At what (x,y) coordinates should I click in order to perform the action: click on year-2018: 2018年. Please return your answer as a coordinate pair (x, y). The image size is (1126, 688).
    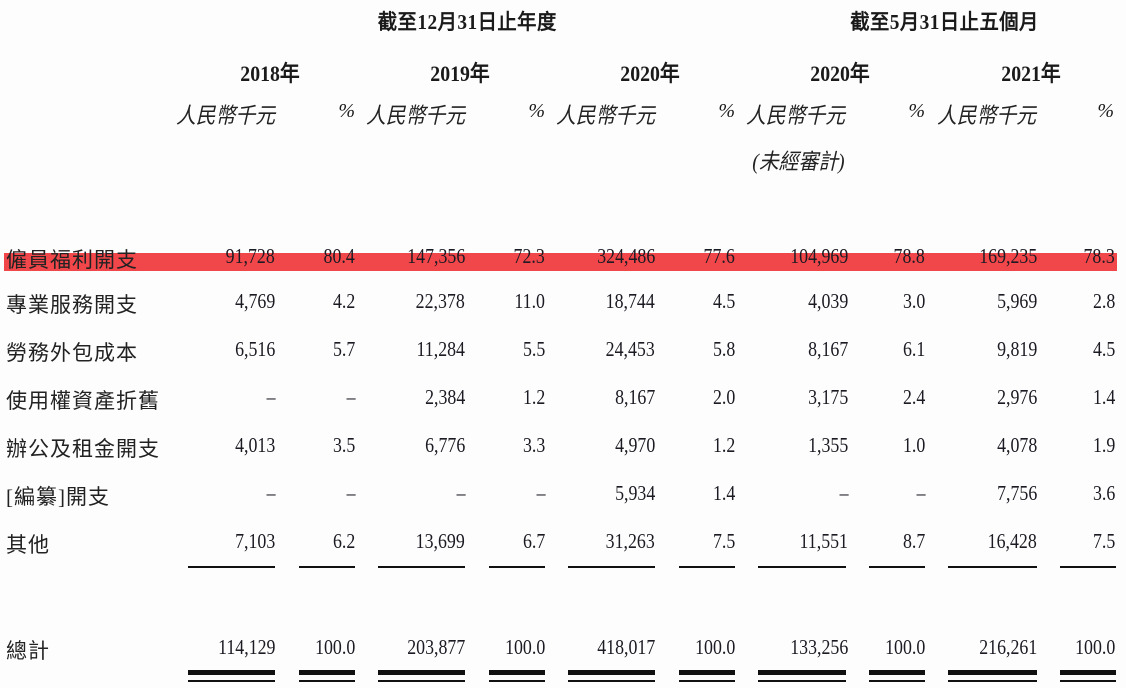
    Looking at the image, I should click on (270, 73).